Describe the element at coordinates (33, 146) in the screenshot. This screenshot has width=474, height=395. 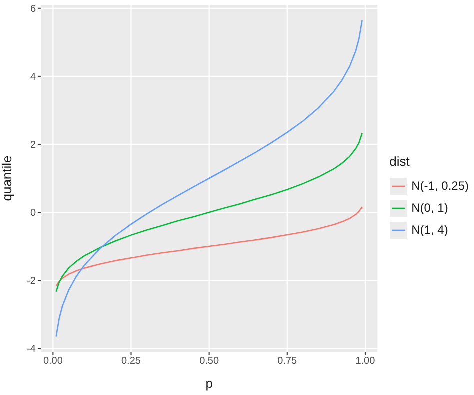
I see `y-tick-label: 2` at that location.